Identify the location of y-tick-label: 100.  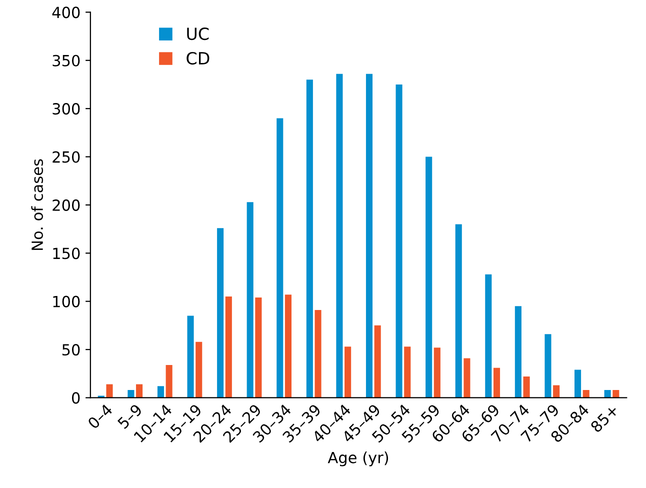
(66, 302).